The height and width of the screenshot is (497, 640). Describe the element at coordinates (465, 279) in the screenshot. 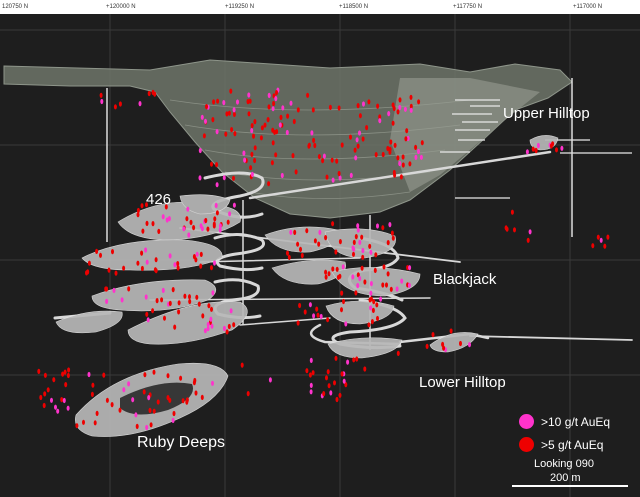

I see `zone-label-blackjack: Blackjack` at that location.